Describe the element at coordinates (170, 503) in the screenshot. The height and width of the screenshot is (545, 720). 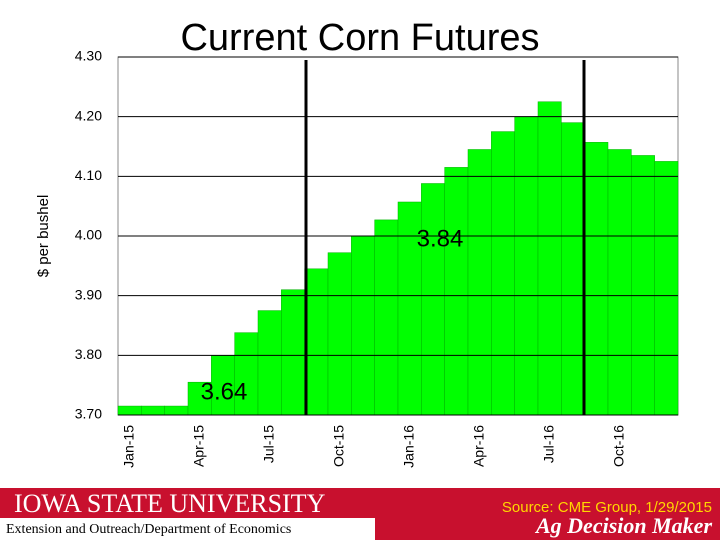
I see `university-name: Iowa State University` at that location.